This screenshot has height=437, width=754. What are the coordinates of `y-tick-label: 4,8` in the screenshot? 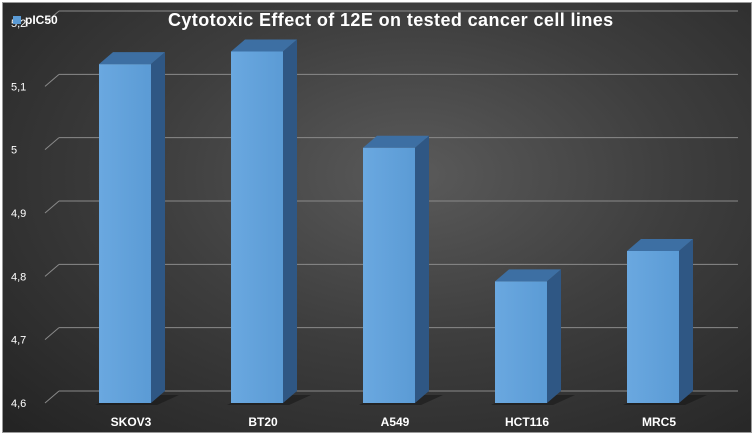 It's located at (18, 277).